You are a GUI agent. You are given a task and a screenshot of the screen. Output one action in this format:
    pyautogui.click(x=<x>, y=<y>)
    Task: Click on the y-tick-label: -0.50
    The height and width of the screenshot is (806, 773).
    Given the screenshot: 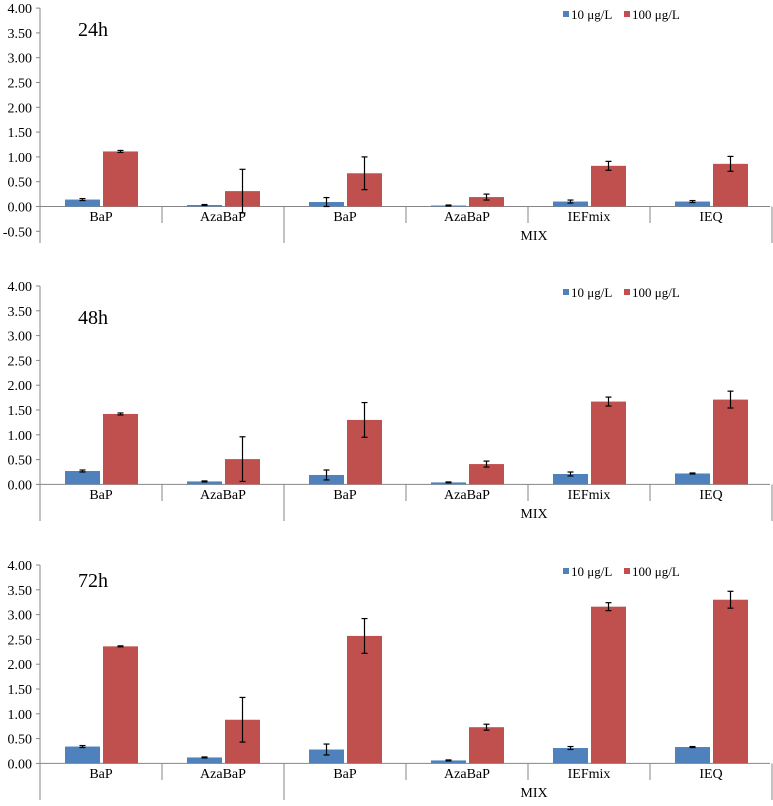 What is the action you would take?
    pyautogui.click(x=17, y=232)
    